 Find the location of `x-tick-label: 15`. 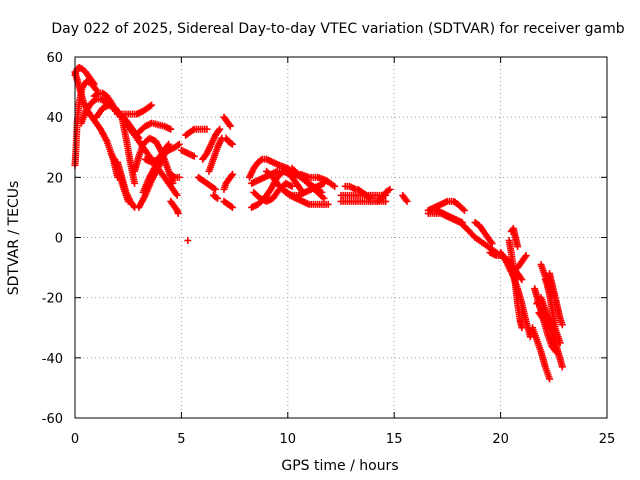

x-tick-label: 15 is located at coordinates (394, 439).